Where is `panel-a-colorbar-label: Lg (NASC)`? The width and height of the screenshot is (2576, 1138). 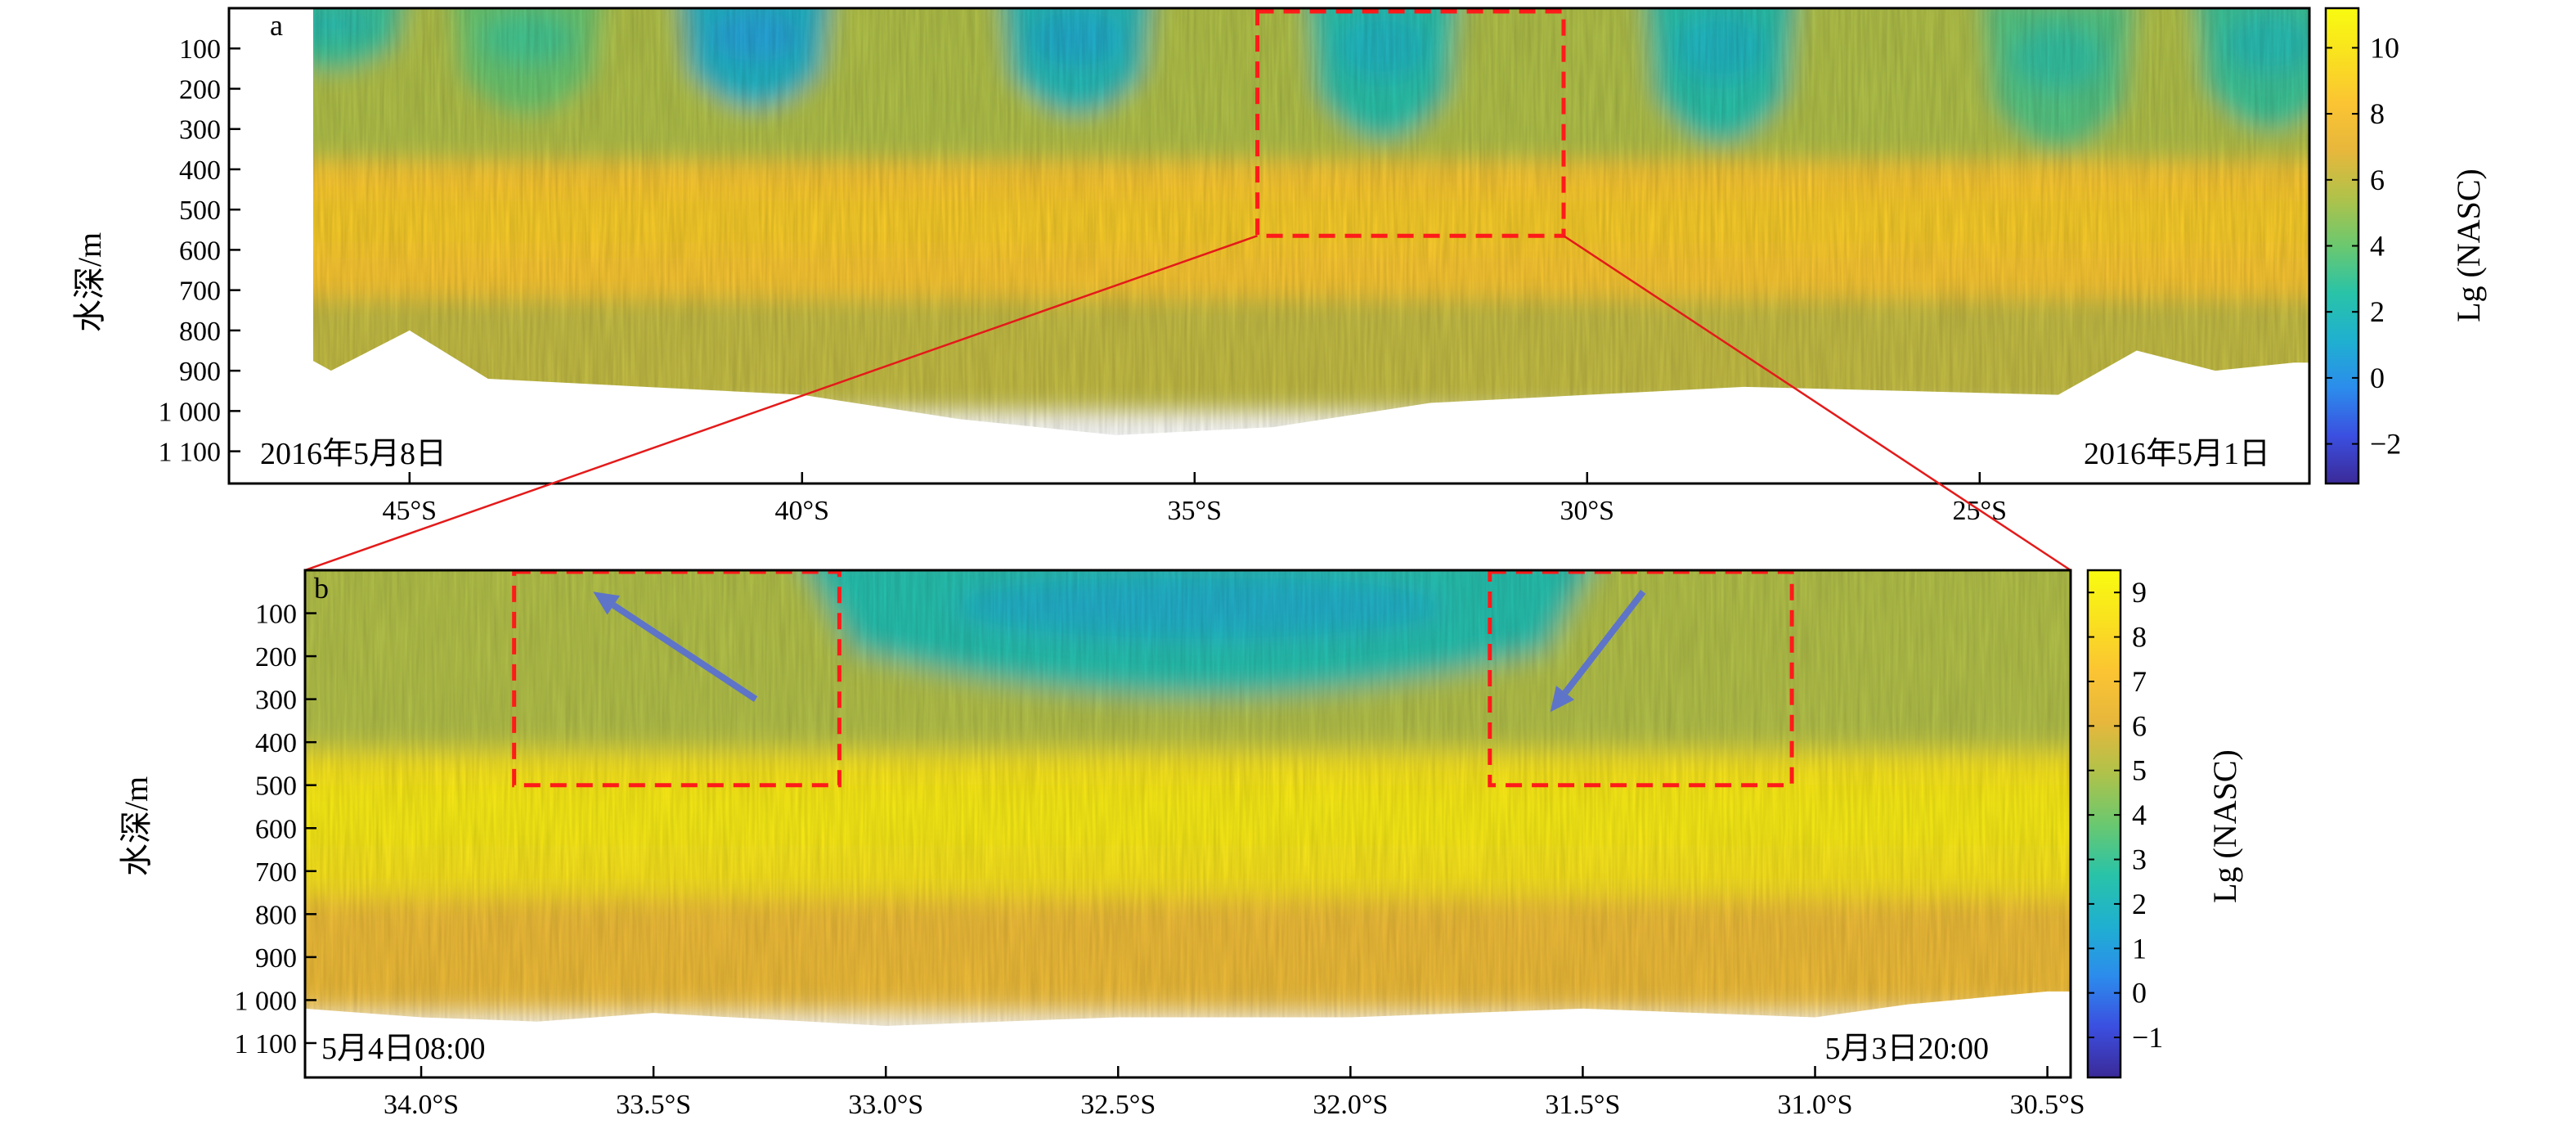 panel-a-colorbar-label: Lg (NASC) is located at coordinates (2468, 245).